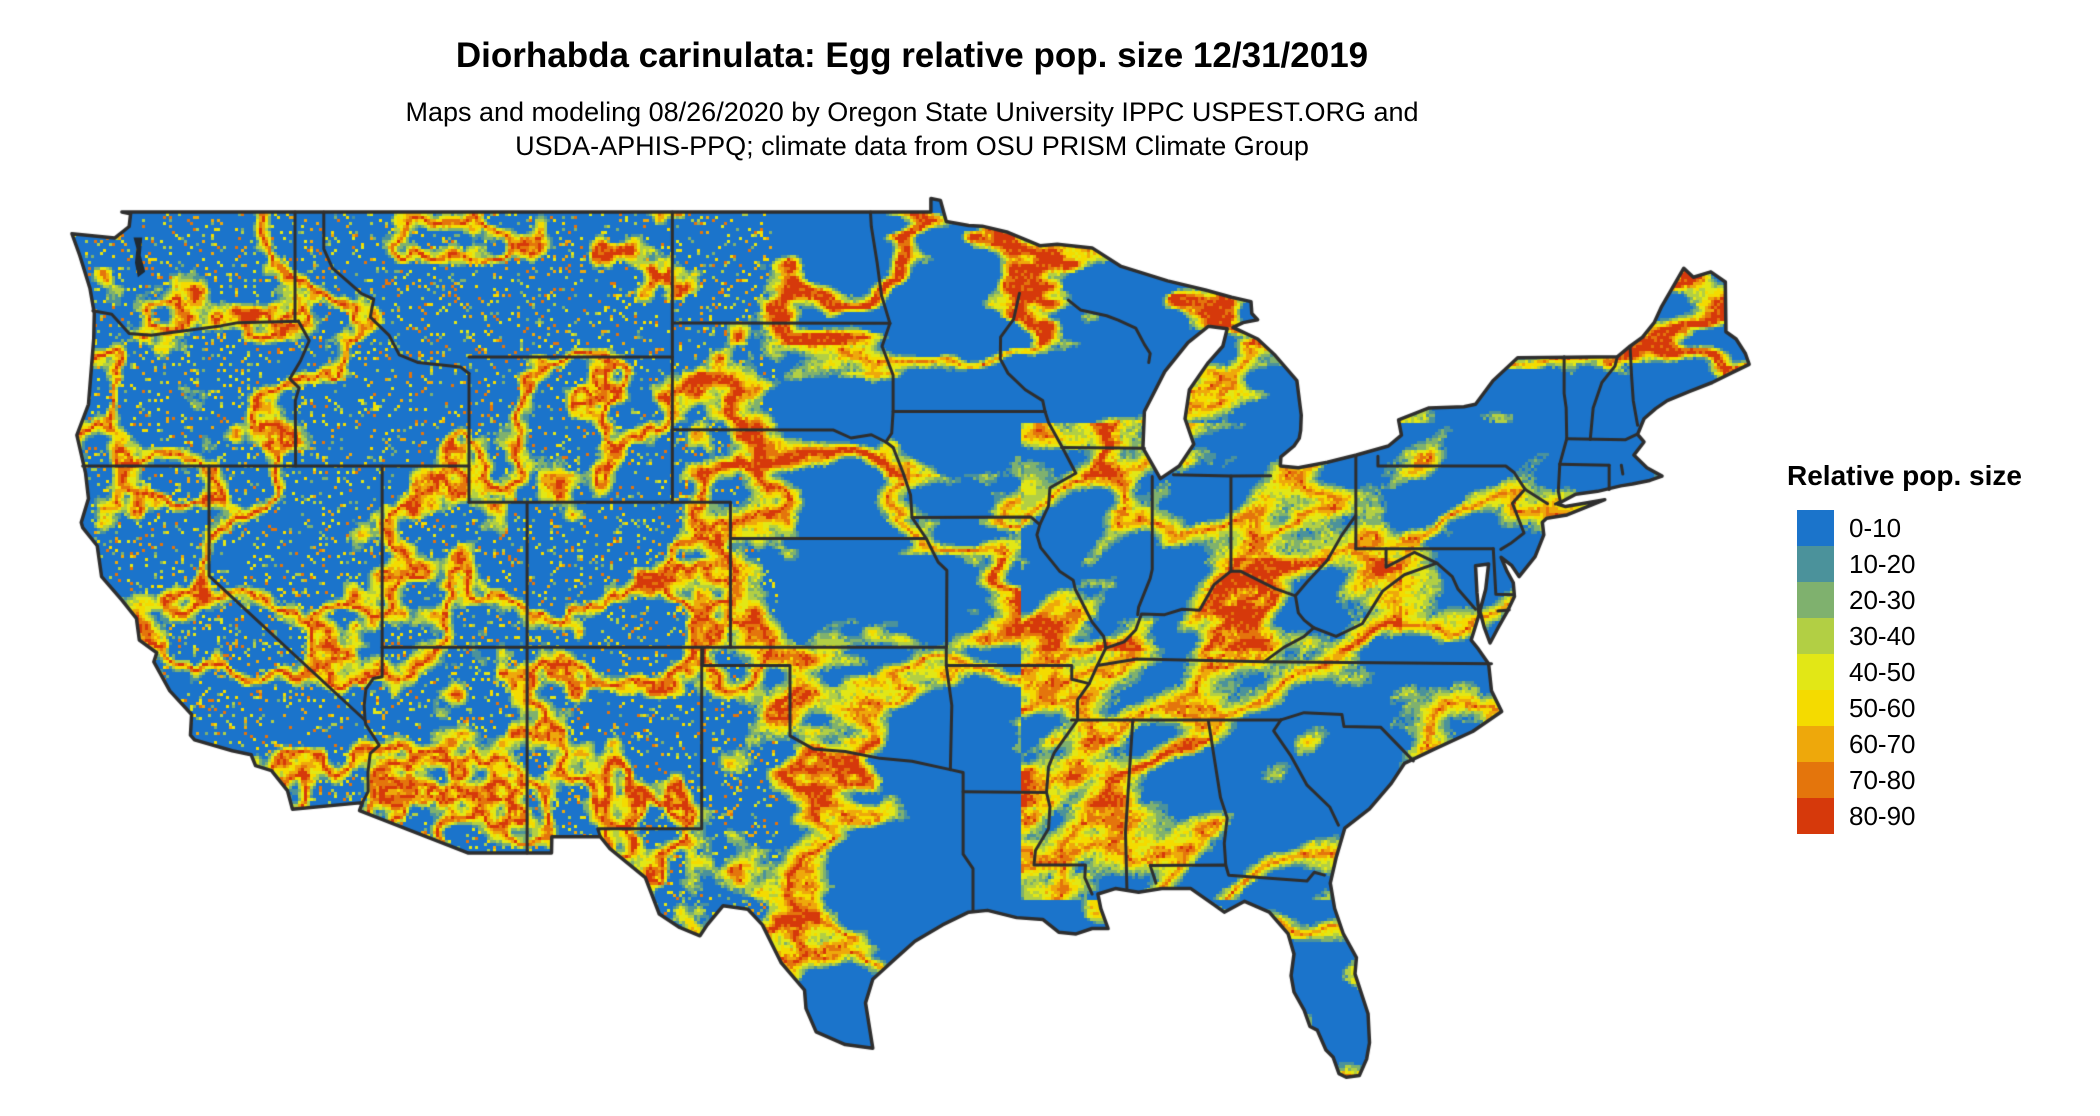 The width and height of the screenshot is (2100, 1116). What do you see at coordinates (1882, 779) in the screenshot?
I see `legend-label: 70-80` at bounding box center [1882, 779].